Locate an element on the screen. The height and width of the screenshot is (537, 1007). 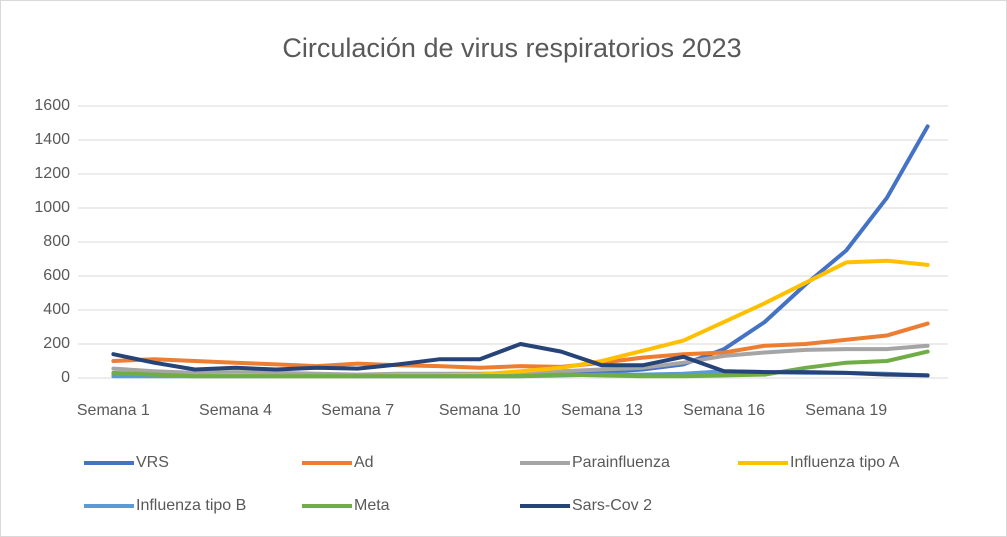
legend-label: Influenza tipo A is located at coordinates (845, 462).